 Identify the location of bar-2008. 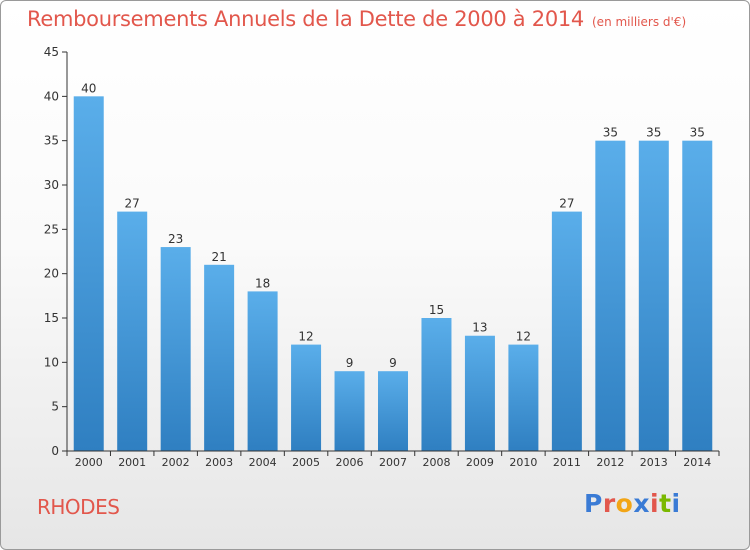
(436, 384).